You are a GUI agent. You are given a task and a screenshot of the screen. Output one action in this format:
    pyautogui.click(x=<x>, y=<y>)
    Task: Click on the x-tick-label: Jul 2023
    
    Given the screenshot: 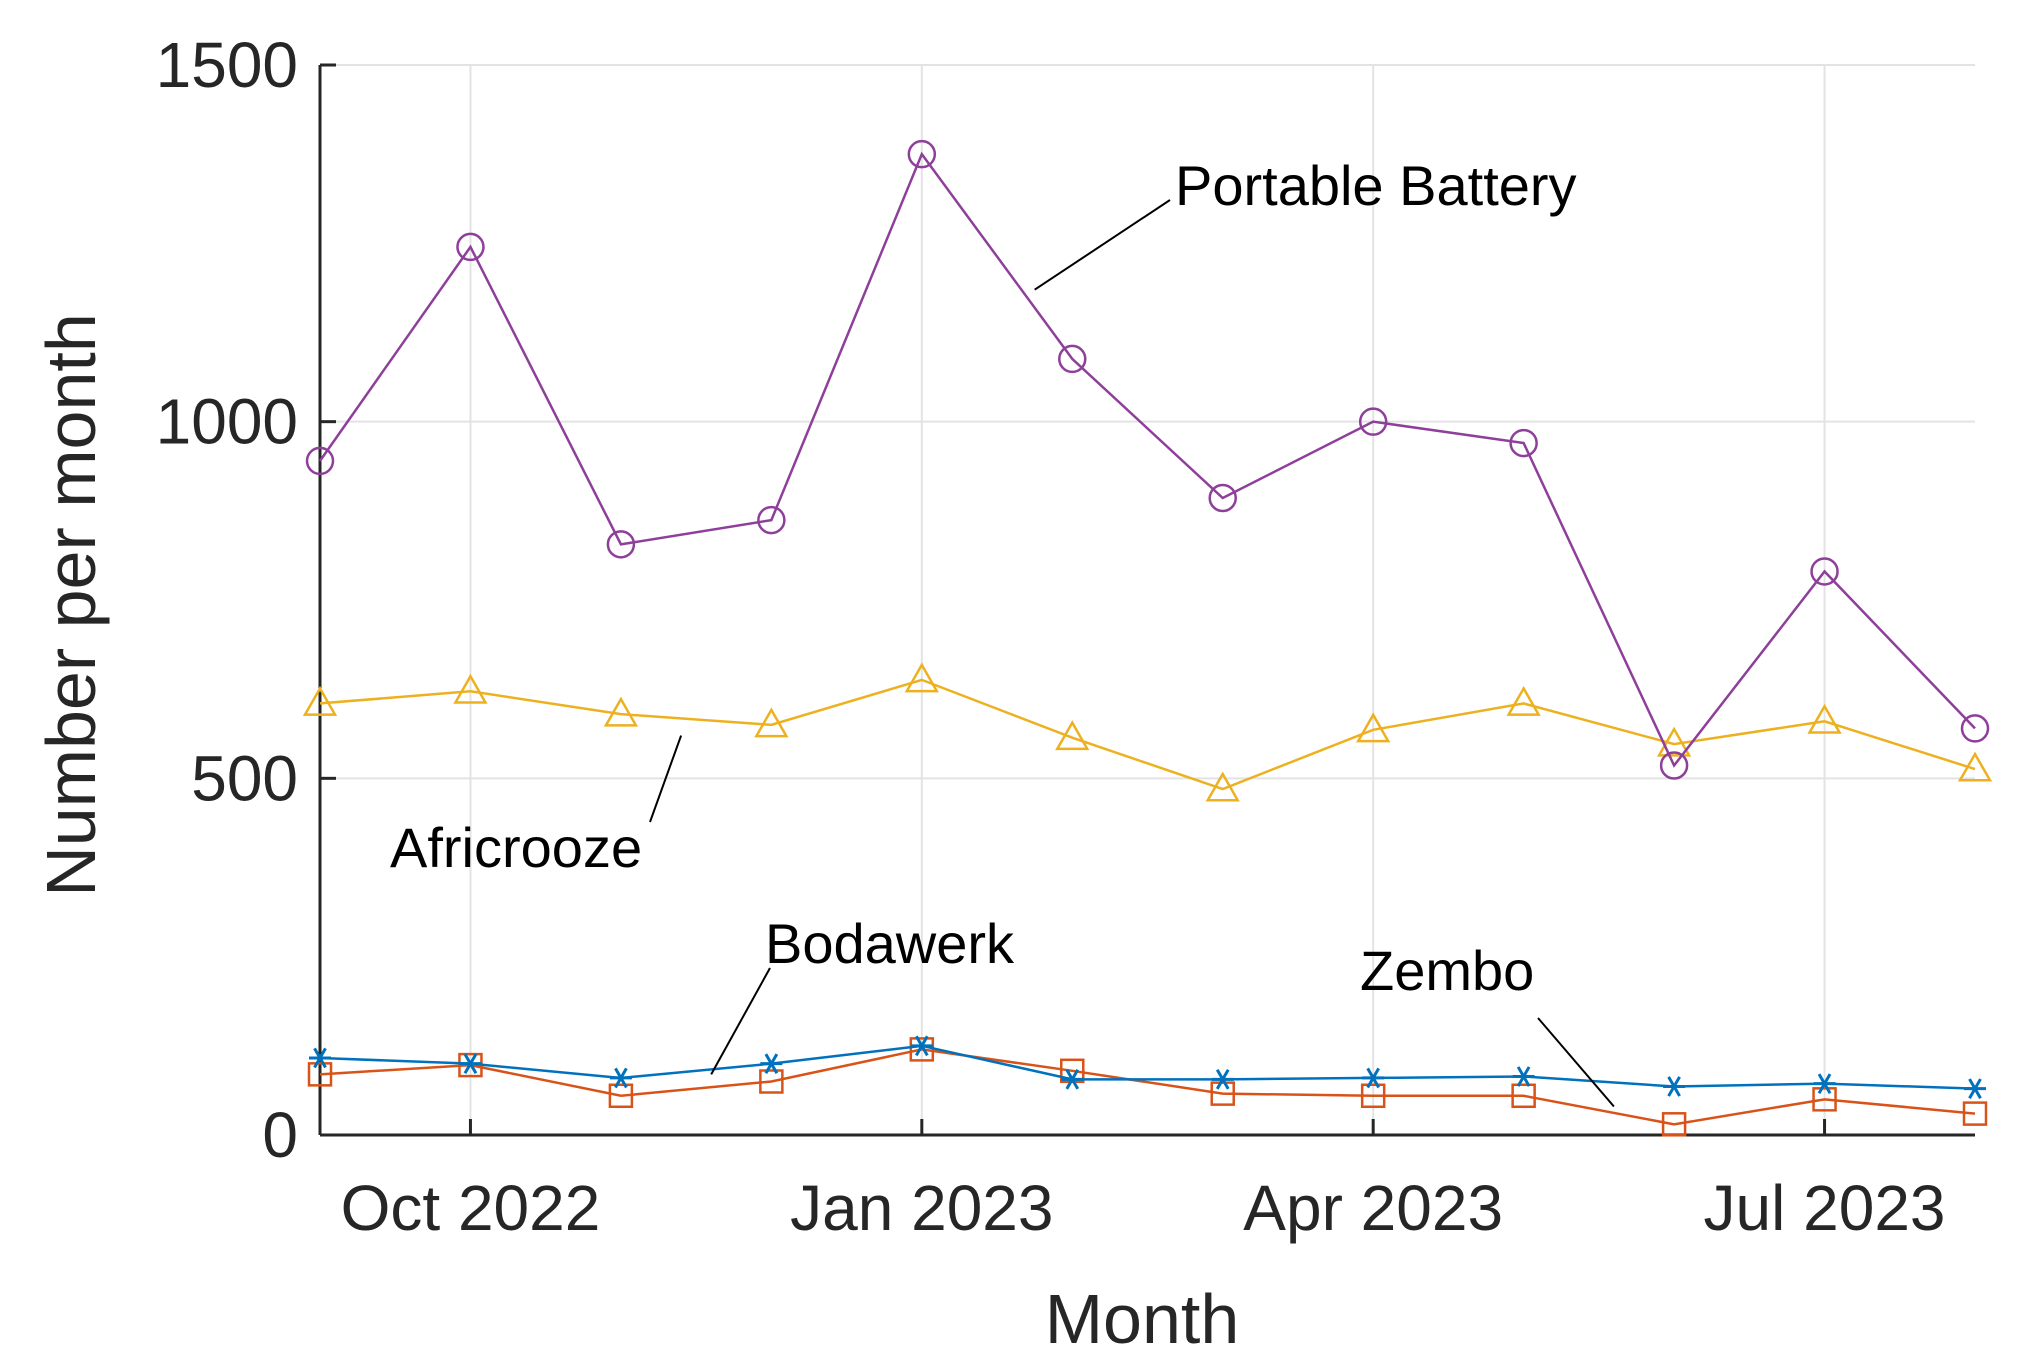 What is the action you would take?
    pyautogui.click(x=1825, y=1208)
    